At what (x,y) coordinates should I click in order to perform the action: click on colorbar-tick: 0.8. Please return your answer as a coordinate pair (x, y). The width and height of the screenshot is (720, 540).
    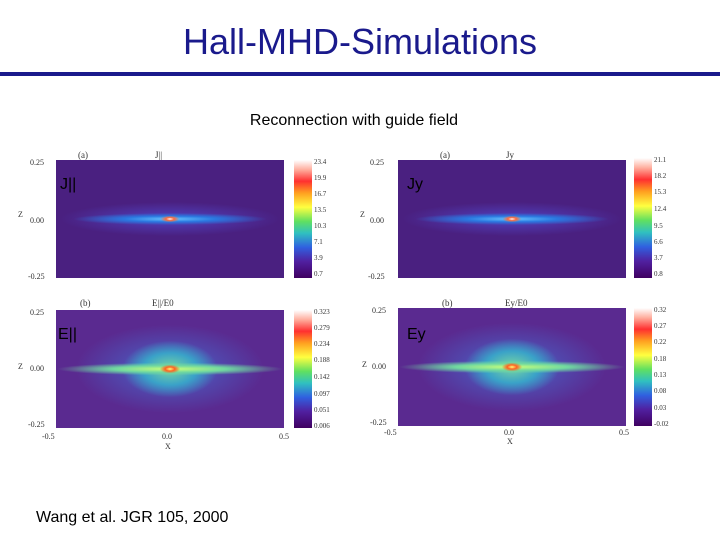
    Looking at the image, I should click on (658, 274).